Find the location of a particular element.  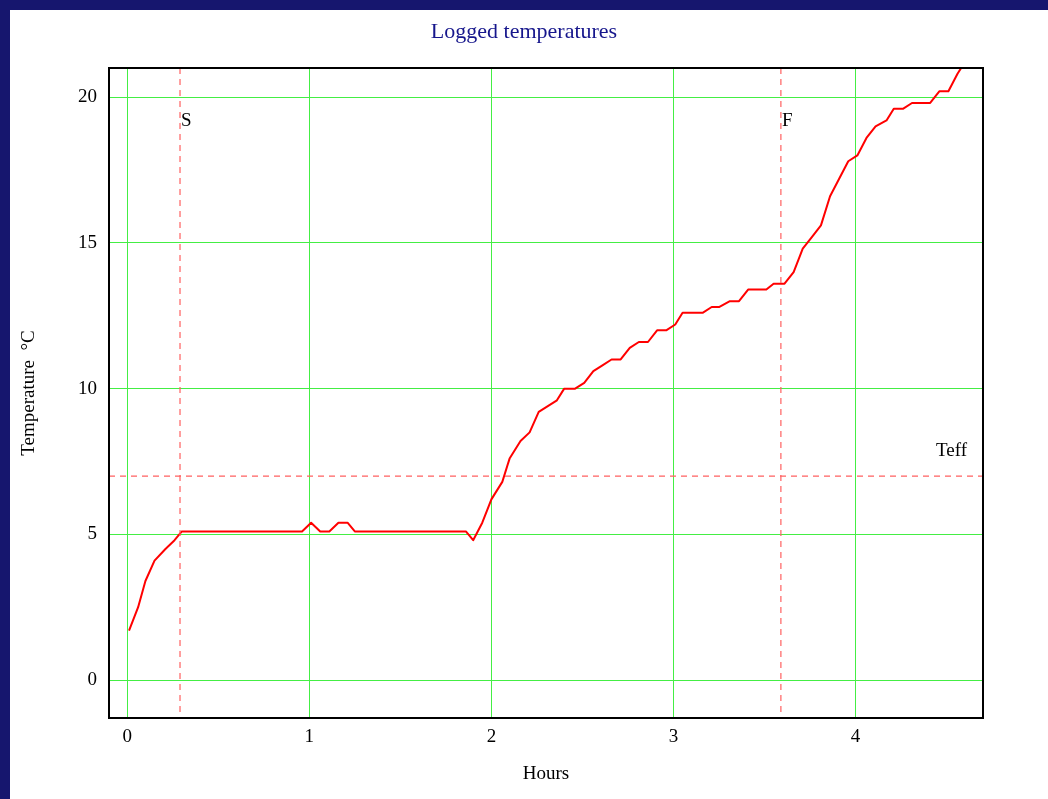

y-tick-label: 5 is located at coordinates (92, 533).